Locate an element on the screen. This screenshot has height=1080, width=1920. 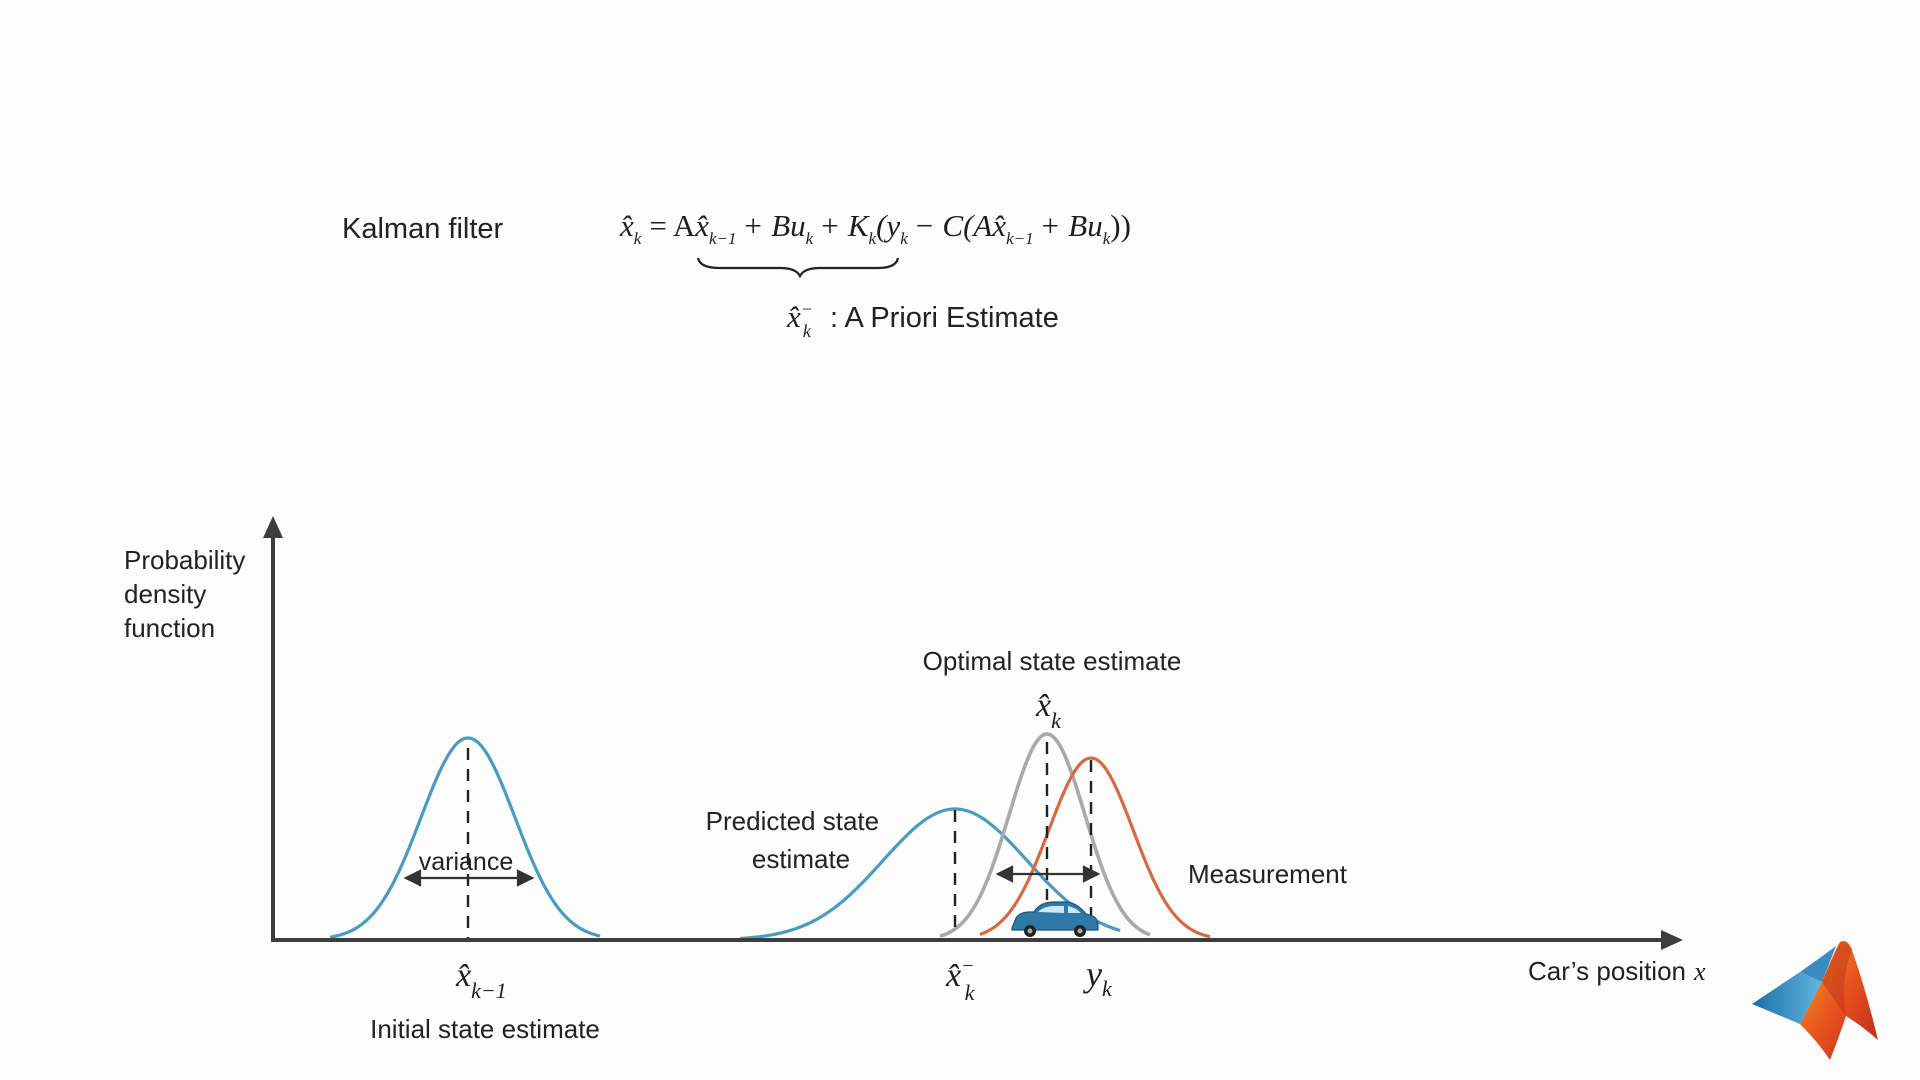
x-prev-symbol: x̂k−1 is located at coordinates (481, 980).